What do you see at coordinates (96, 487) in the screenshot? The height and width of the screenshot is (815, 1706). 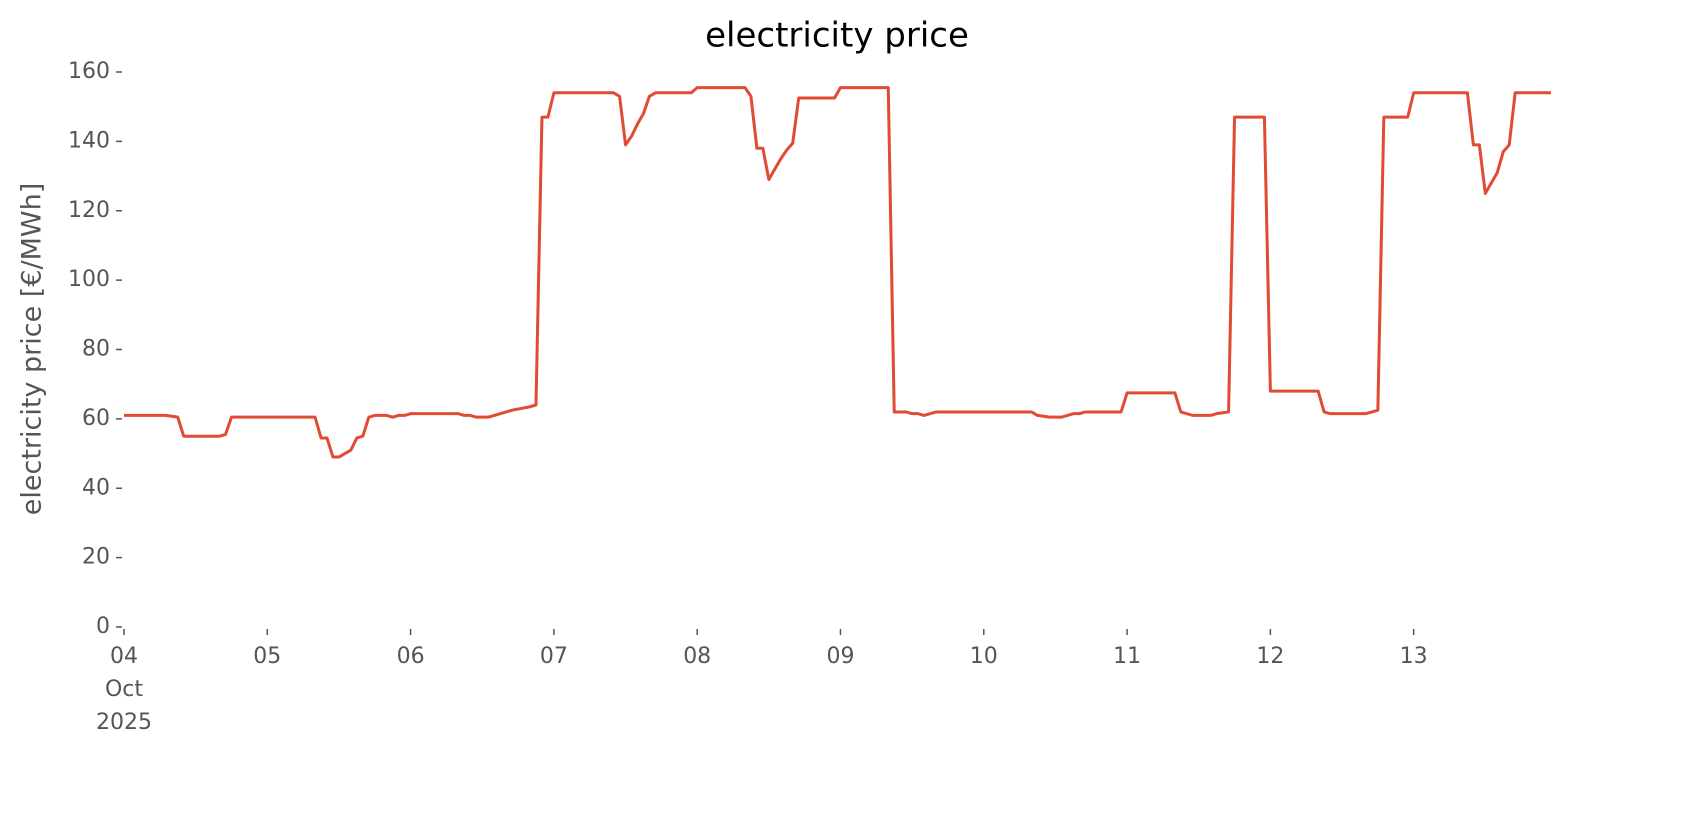 I see `y-tick-label: 40` at bounding box center [96, 487].